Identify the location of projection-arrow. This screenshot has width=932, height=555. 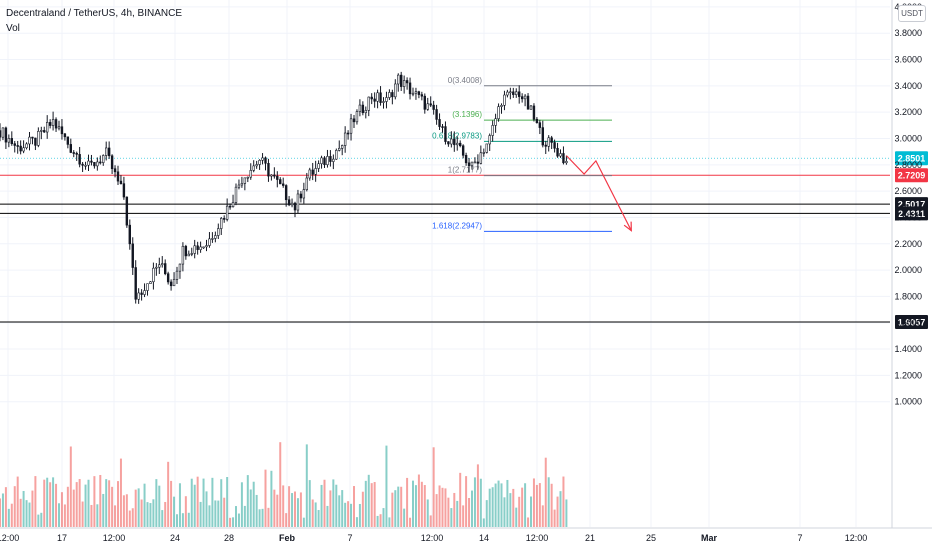
(598, 193).